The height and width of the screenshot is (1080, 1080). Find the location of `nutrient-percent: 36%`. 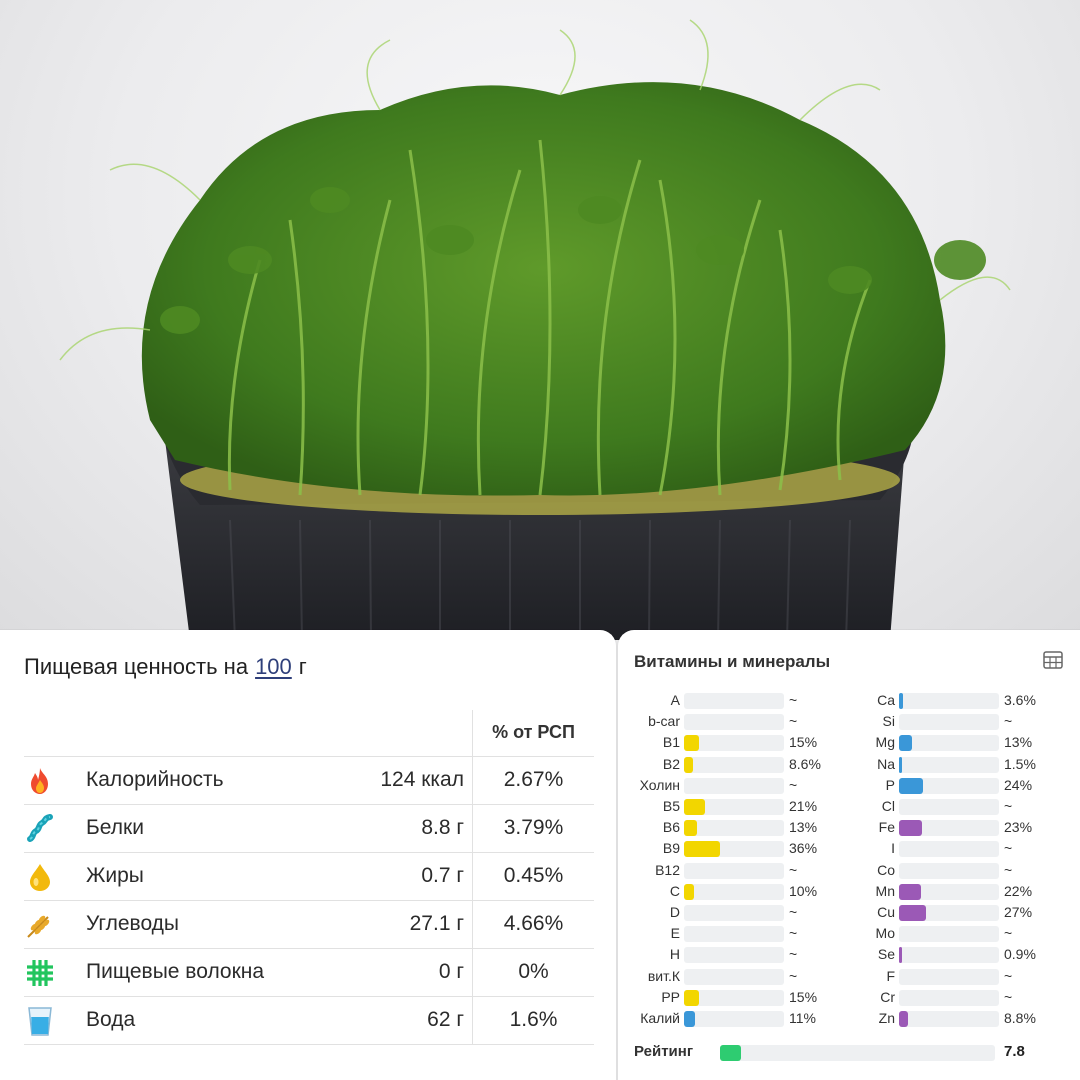

nutrient-percent: 36% is located at coordinates (803, 848).